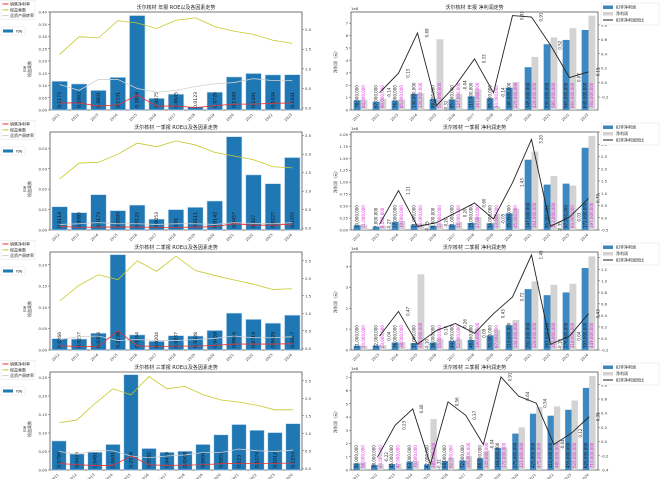  What do you see at coordinates (222, 460) in the screenshot?
I see `roe-bar-label: 0.0952` at bounding box center [222, 460].